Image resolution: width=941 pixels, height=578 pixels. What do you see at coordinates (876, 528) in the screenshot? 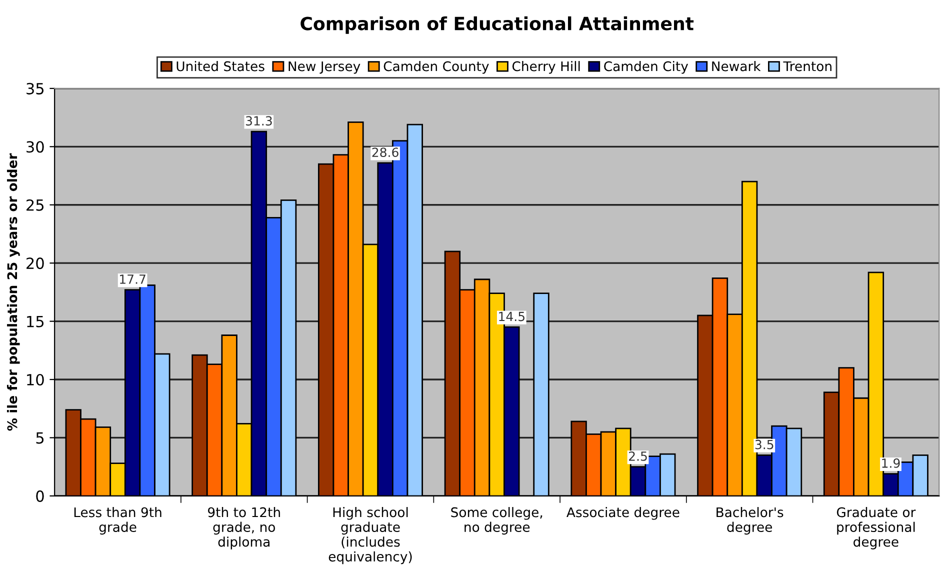
I see `x-tick-label: Graduate or professional degree` at bounding box center [876, 528].